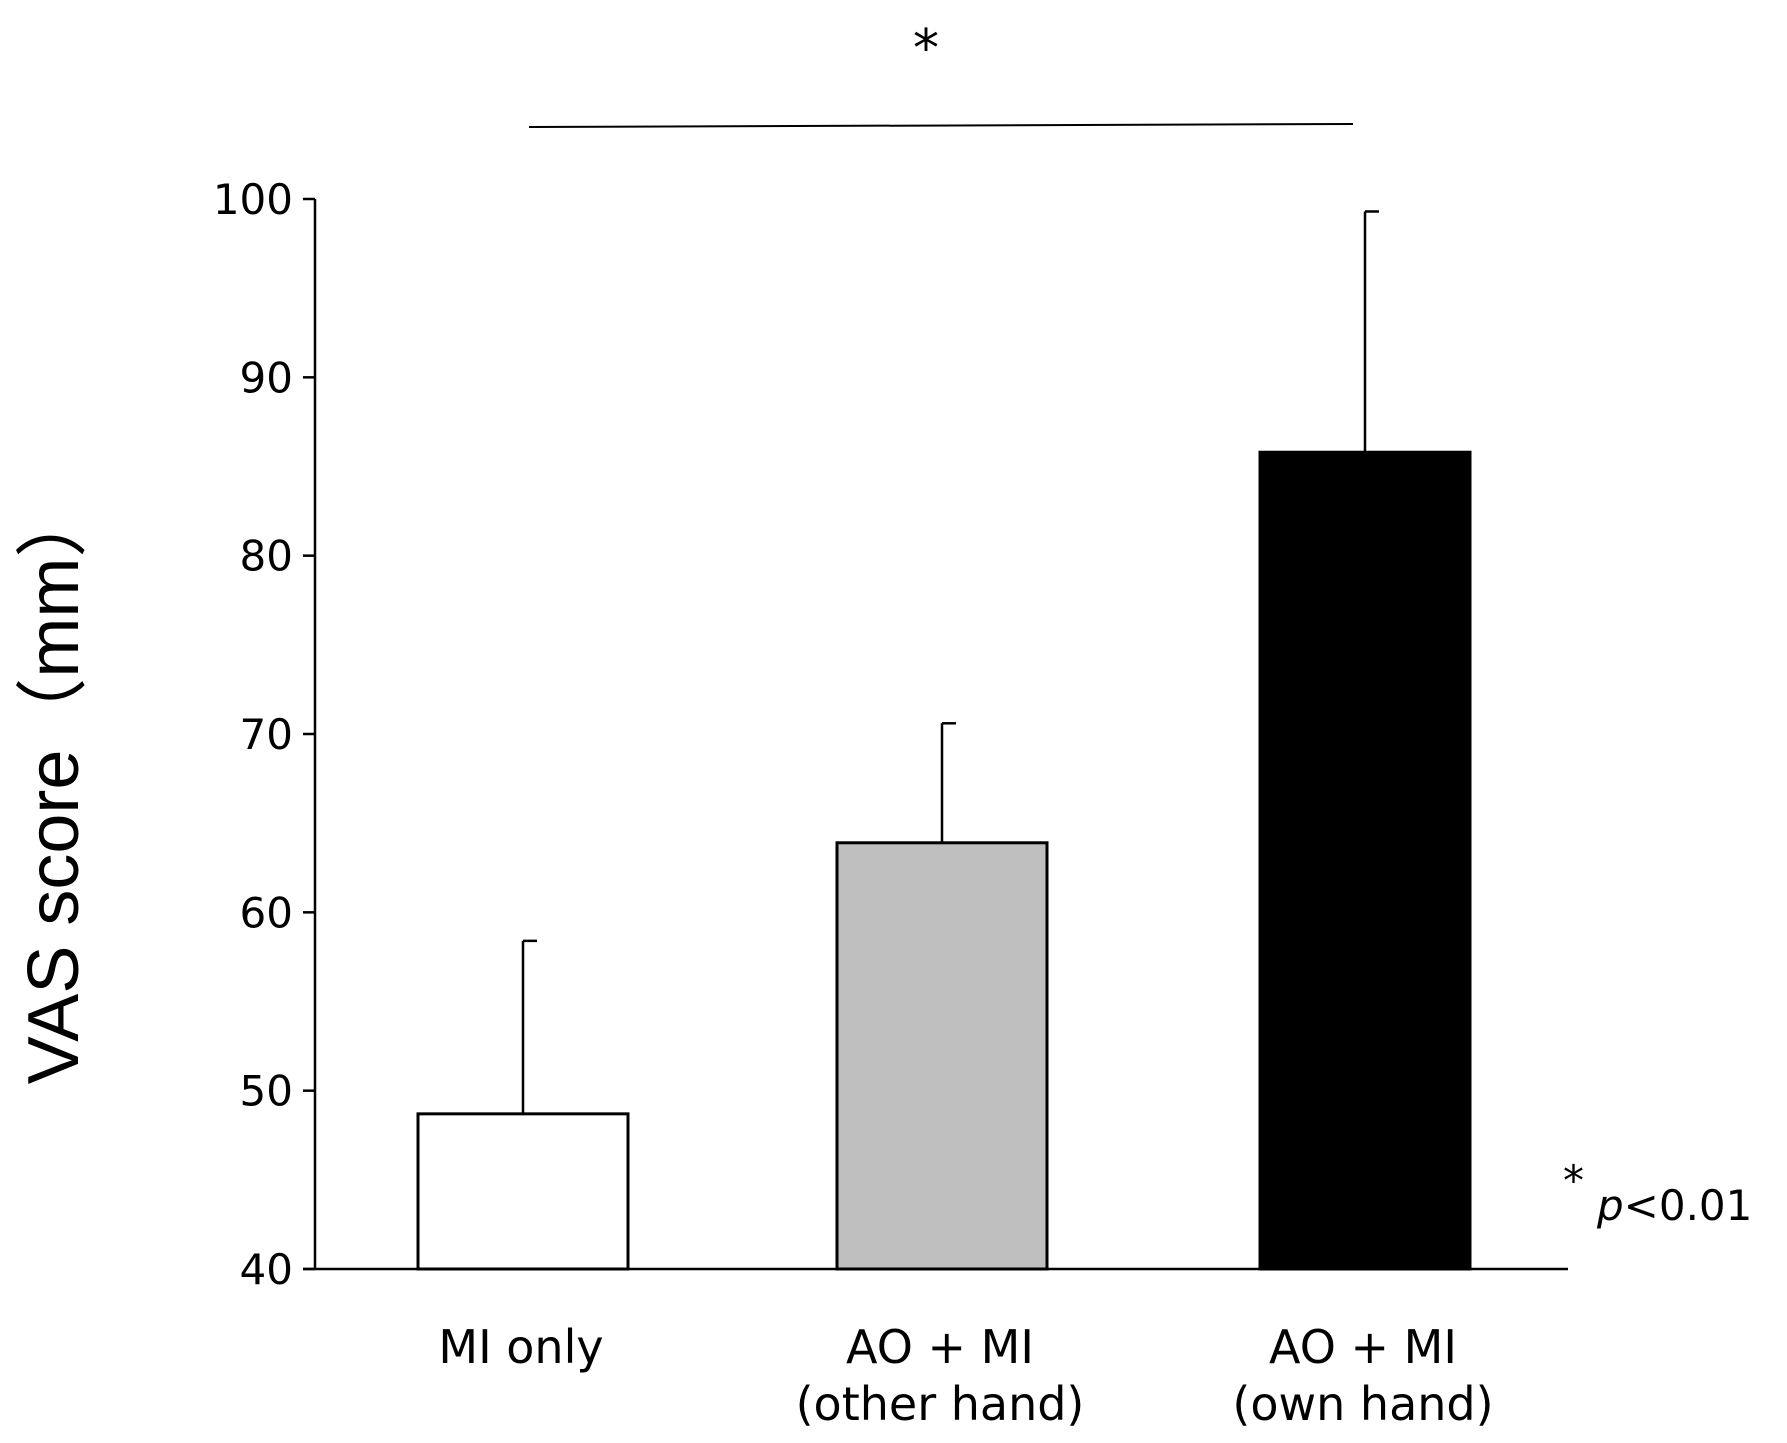 The height and width of the screenshot is (1443, 1787). What do you see at coordinates (1573, 1180) in the screenshot?
I see `p-note-star: *` at bounding box center [1573, 1180].